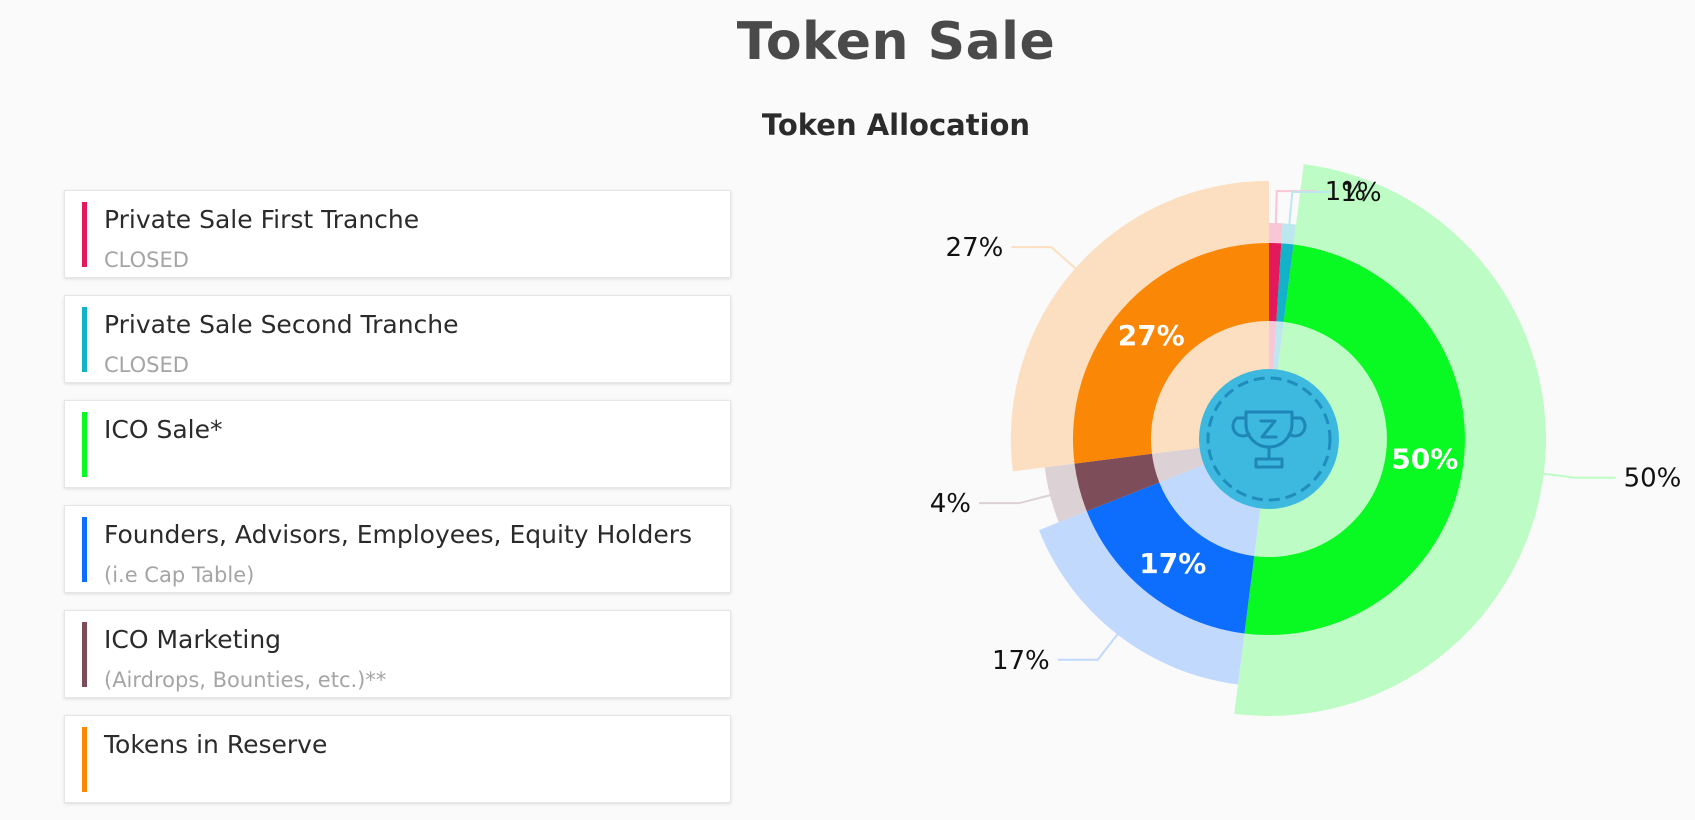  Describe the element at coordinates (1088, 646) in the screenshot. I see `leader-line-founders-advisors-employees-equity-holders` at that location.